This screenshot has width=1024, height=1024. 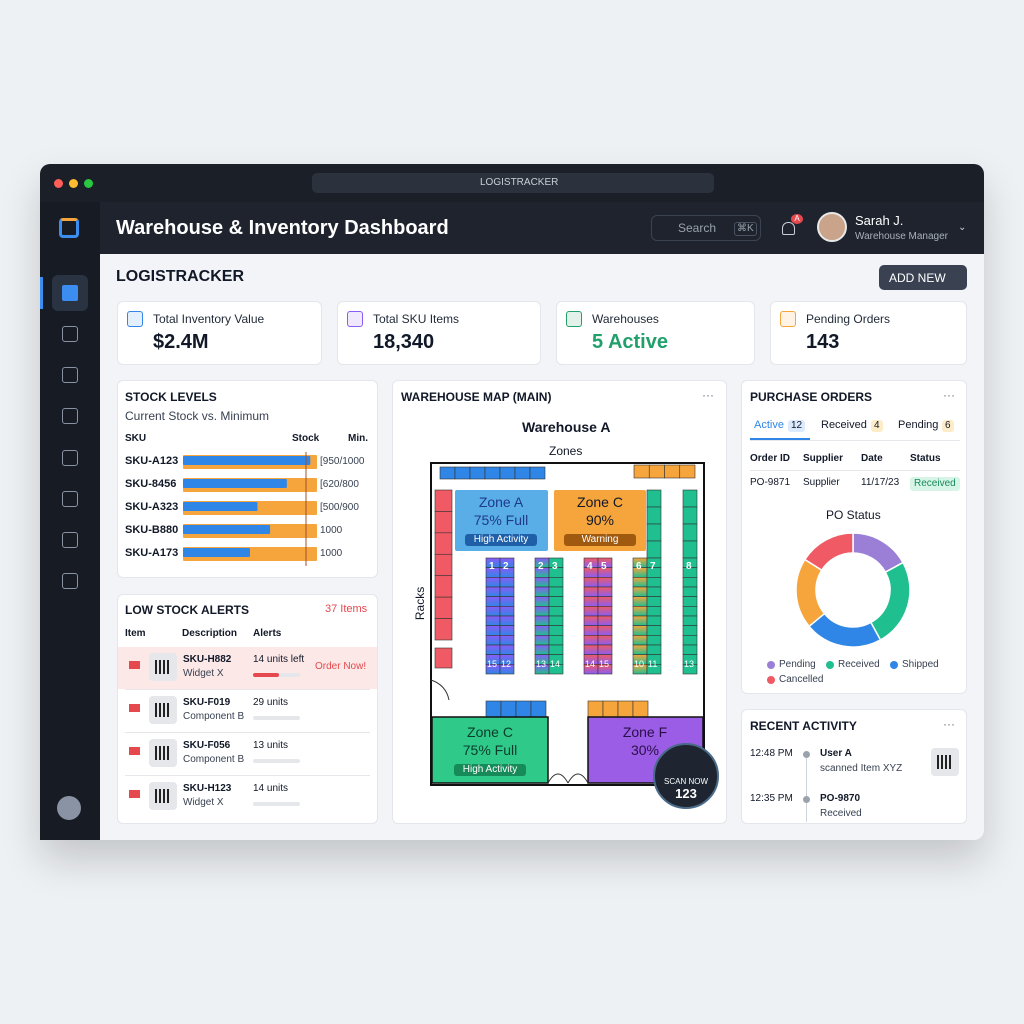 What do you see at coordinates (69, 808) in the screenshot?
I see `user-avatar-small` at bounding box center [69, 808].